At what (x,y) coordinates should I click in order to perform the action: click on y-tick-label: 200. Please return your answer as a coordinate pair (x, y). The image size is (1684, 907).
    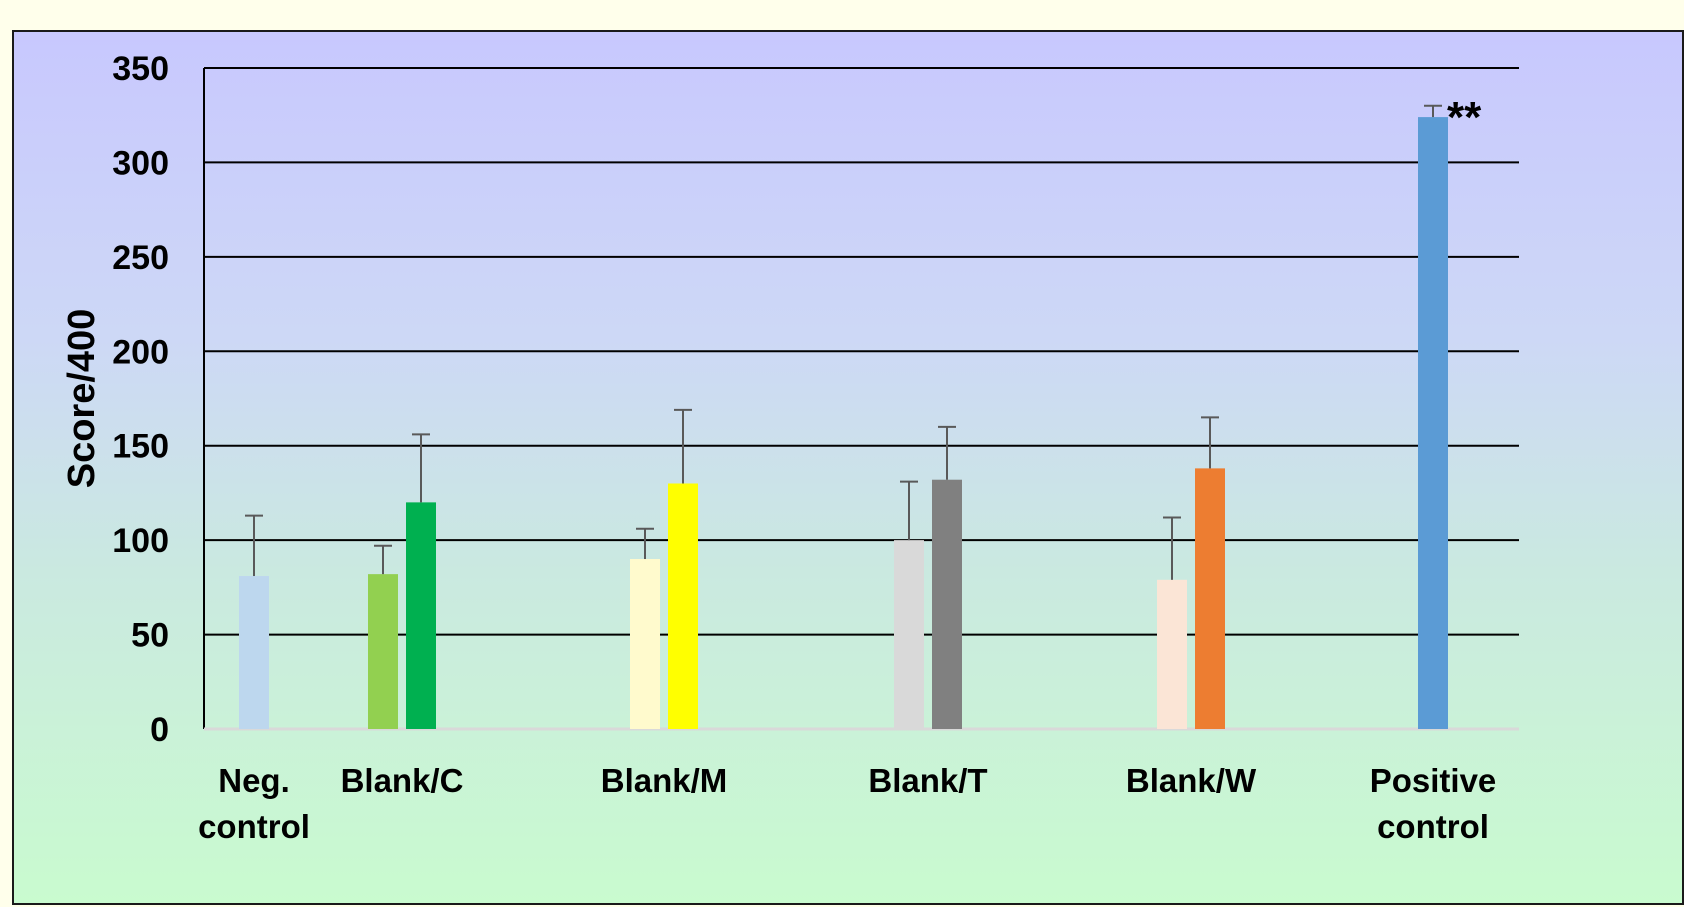
    Looking at the image, I should click on (140, 352).